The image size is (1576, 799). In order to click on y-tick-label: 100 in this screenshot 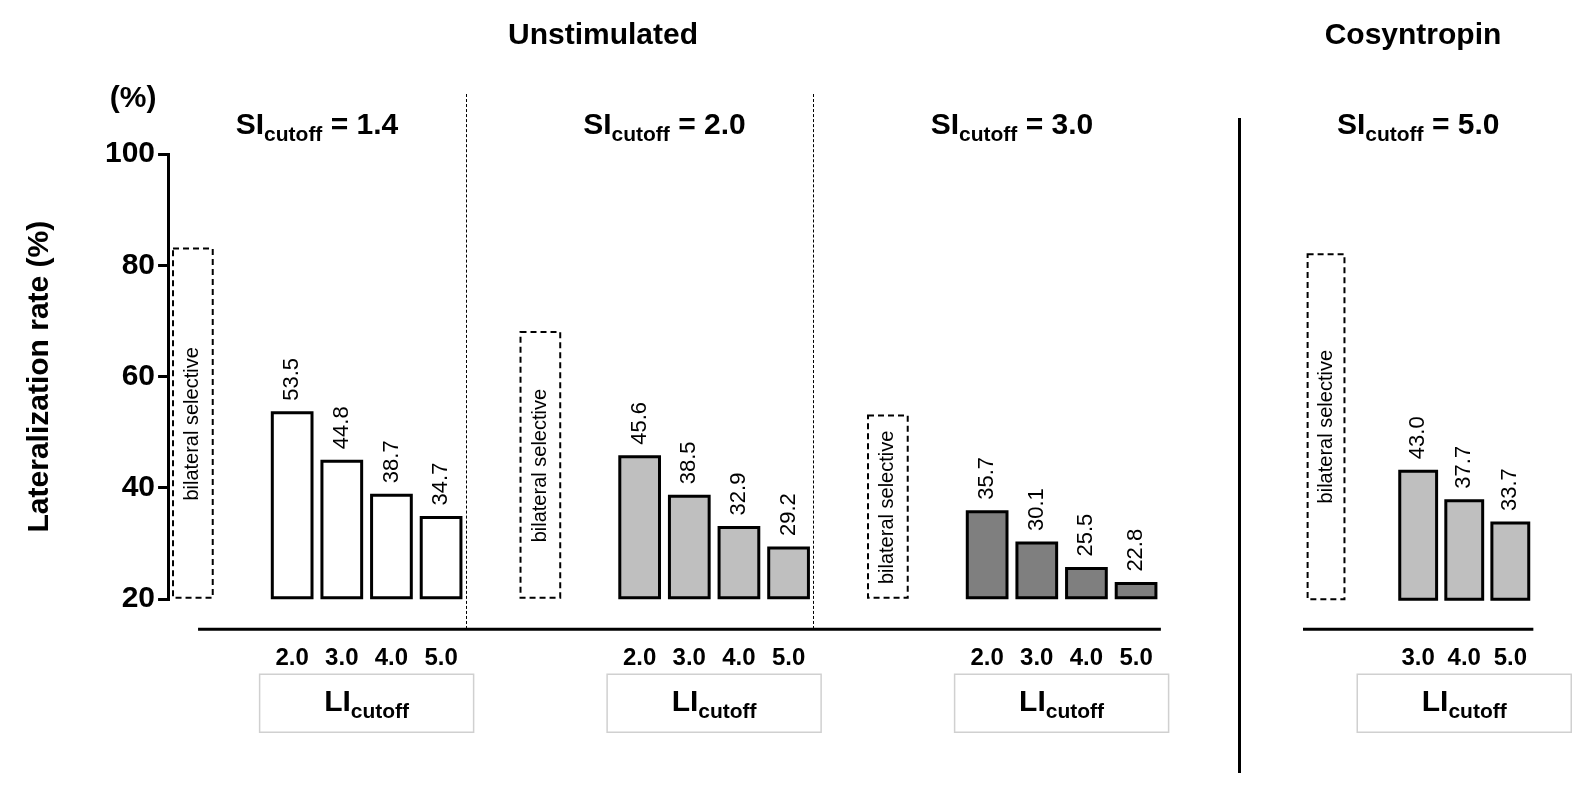, I will do `click(130, 152)`.